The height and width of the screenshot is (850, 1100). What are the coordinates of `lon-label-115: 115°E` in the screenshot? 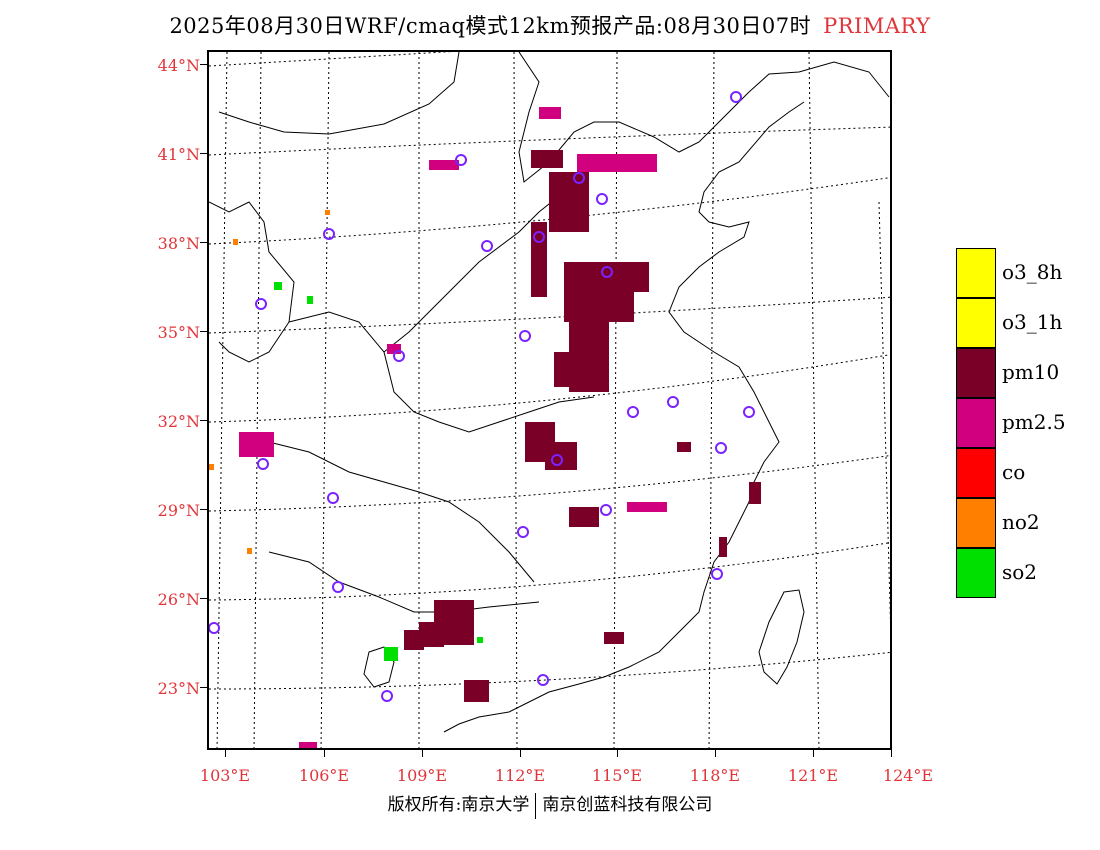 It's located at (617, 775).